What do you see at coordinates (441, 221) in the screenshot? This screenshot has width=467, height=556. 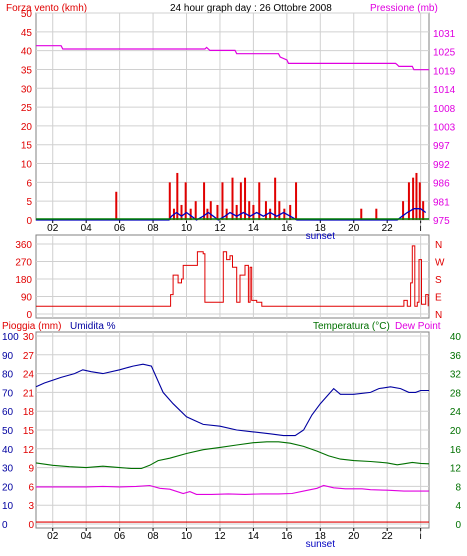 I see `pressure-y-tick: 975` at bounding box center [441, 221].